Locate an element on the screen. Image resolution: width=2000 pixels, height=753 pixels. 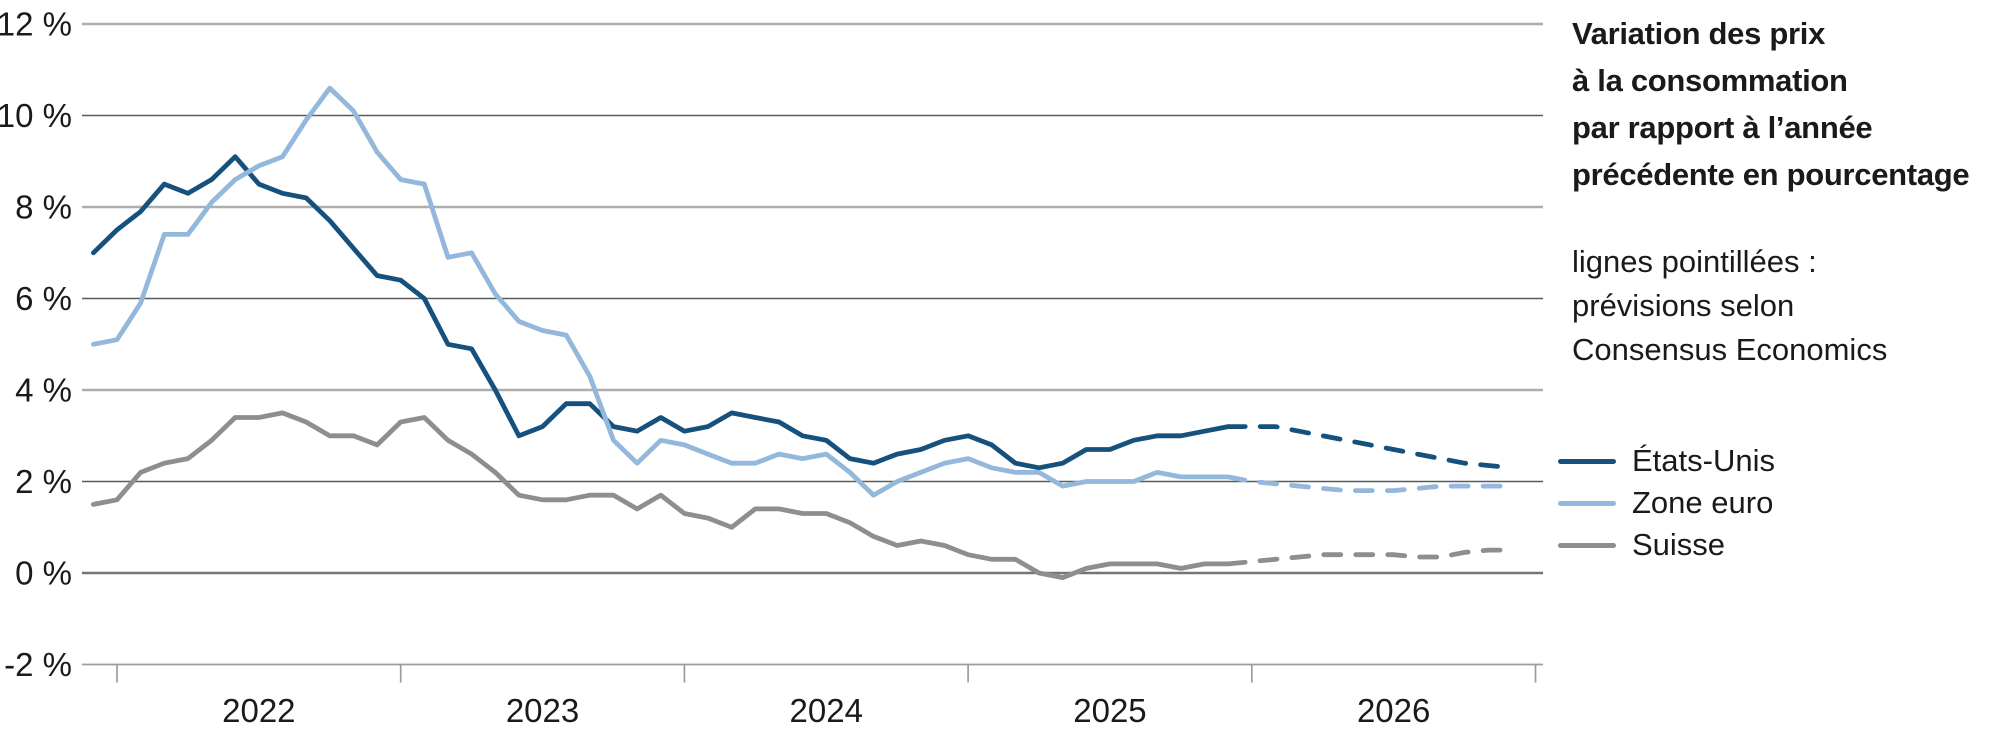
legend-swatch-zone-euro is located at coordinates (1587, 503).